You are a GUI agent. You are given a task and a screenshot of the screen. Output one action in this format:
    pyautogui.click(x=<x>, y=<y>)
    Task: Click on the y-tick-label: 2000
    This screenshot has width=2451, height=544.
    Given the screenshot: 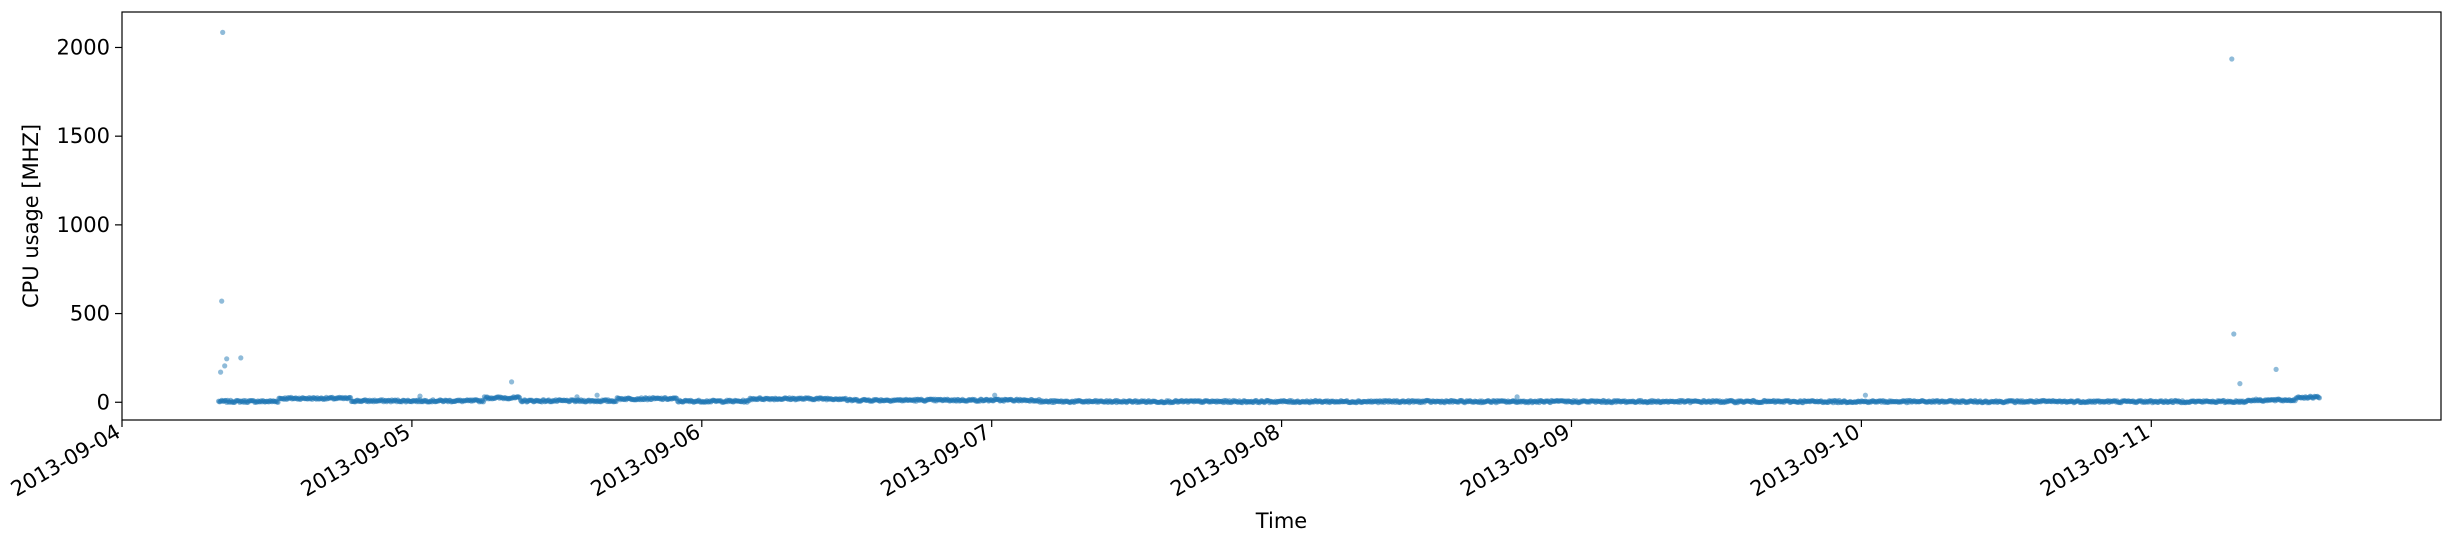 What is the action you would take?
    pyautogui.click(x=83, y=47)
    